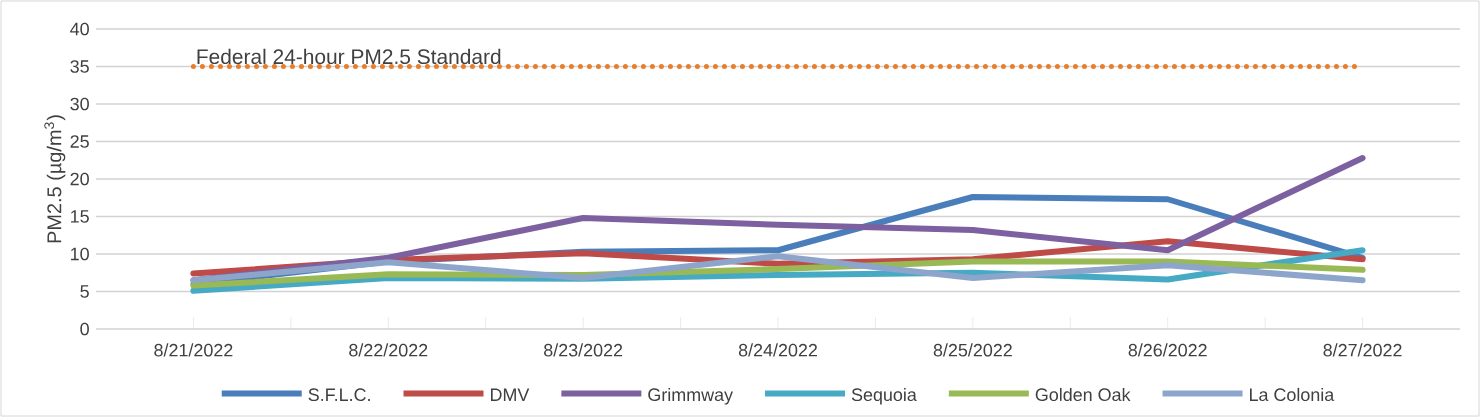  I want to click on x-tick-label: 8/26/2022, so click(1167, 350).